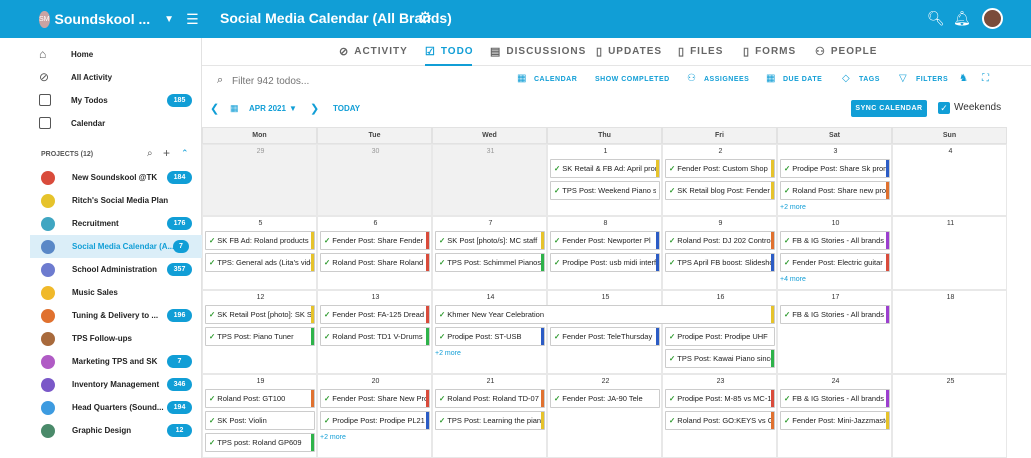  What do you see at coordinates (769, 51) in the screenshot?
I see `tab-forms: ▯ FORMS` at bounding box center [769, 51].